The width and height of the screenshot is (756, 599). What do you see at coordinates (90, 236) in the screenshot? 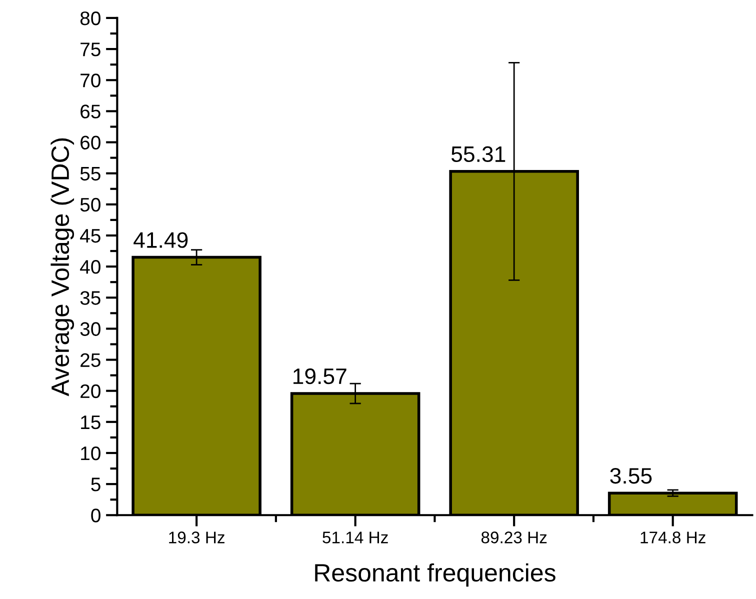
I see `y-tick-label: 45` at bounding box center [90, 236].